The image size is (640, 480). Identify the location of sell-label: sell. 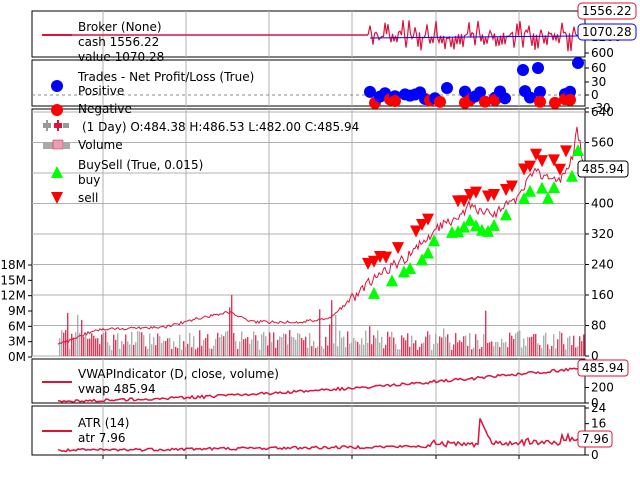
(88, 198).